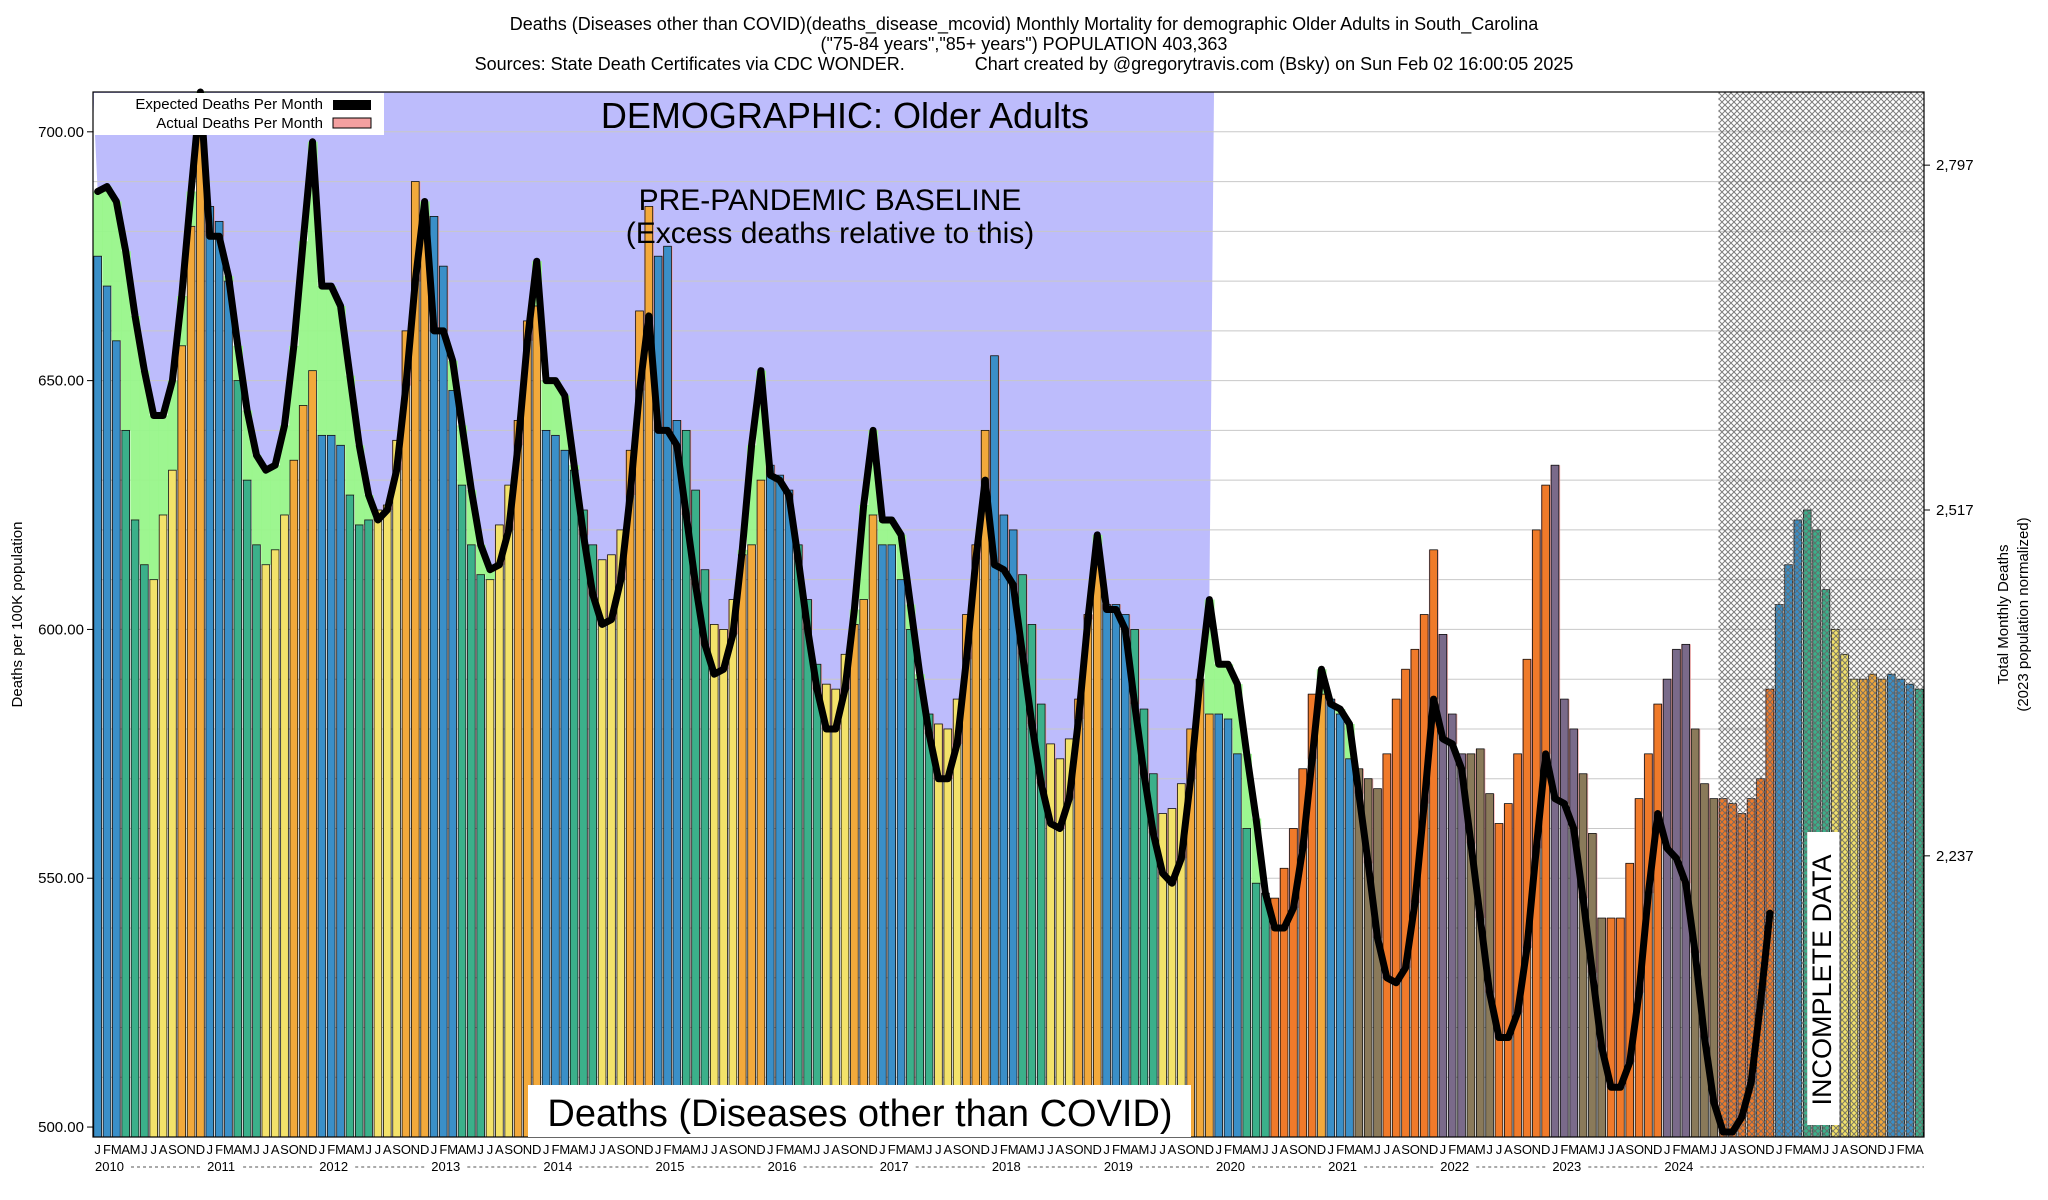 Image resolution: width=2048 pixels, height=1200 pixels. Describe the element at coordinates (1230, 1166) in the screenshot. I see `x-year-label: 2020` at that location.